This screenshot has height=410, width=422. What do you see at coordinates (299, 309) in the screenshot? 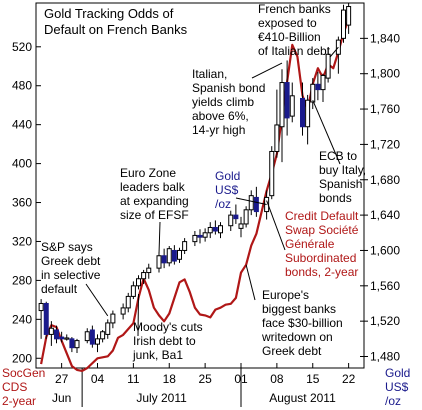
I see `annotation-line: biggest banks` at bounding box center [299, 309].